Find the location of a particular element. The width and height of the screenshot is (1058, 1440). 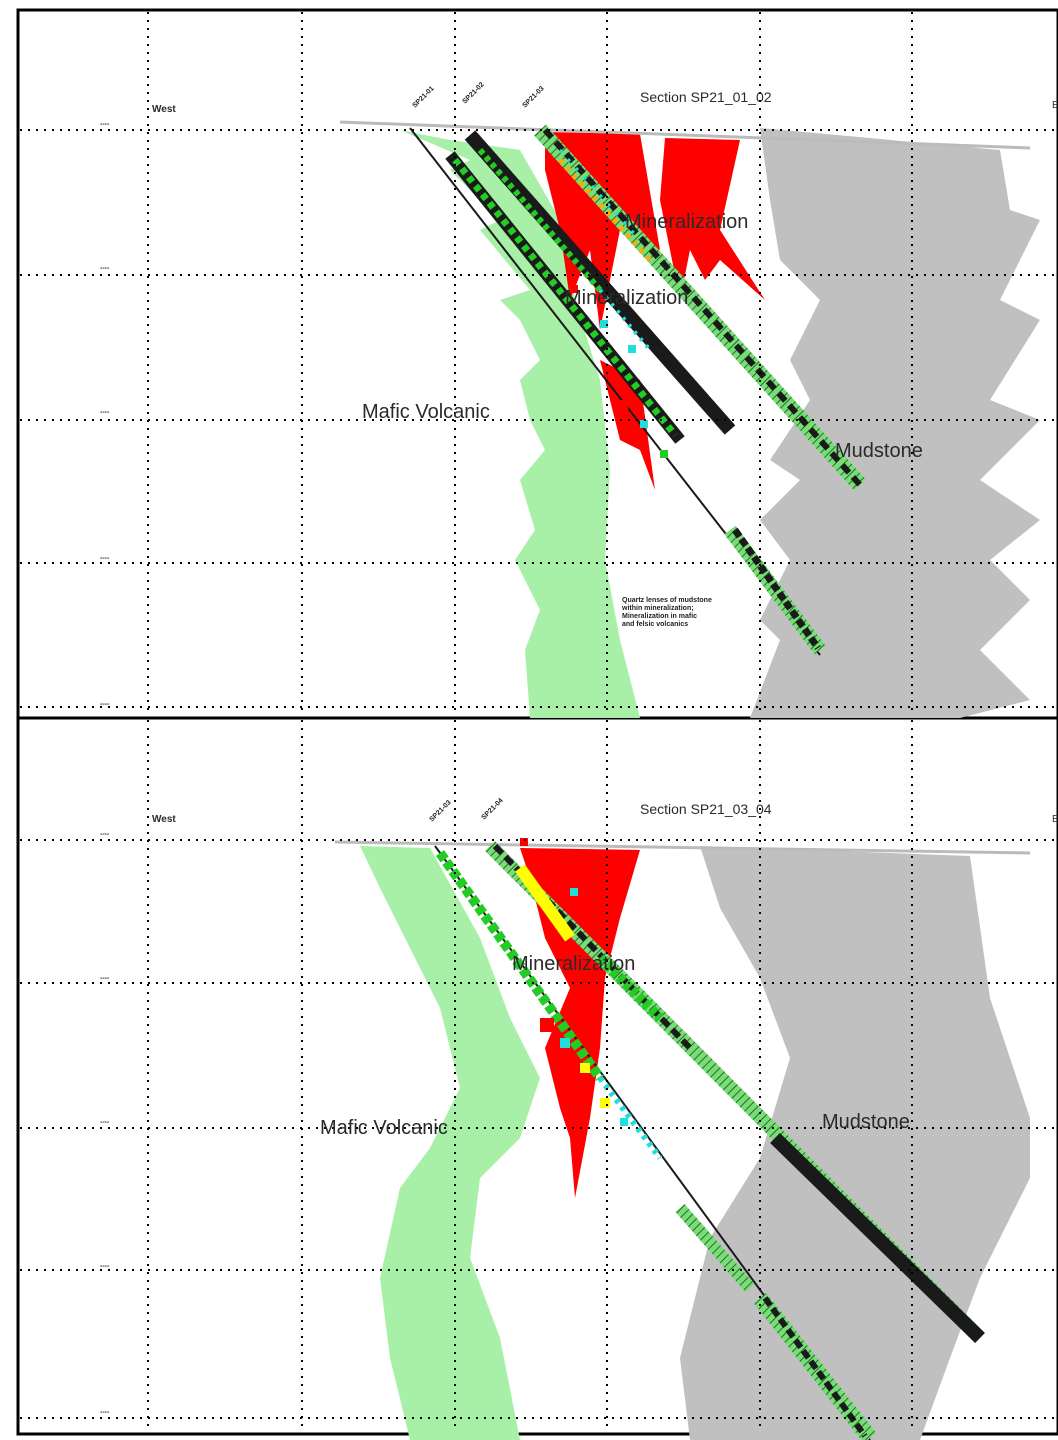

svg-text: Mineralization in mafic is located at coordinates (659, 616).